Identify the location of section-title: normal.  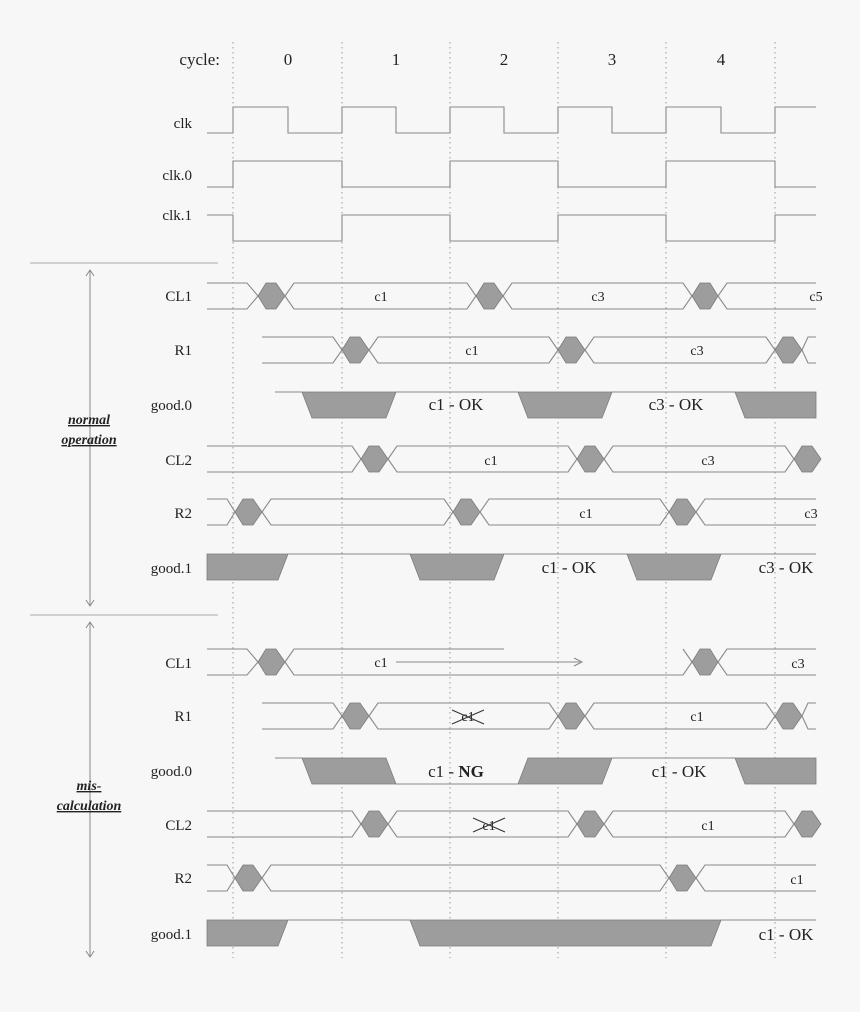
(89, 420).